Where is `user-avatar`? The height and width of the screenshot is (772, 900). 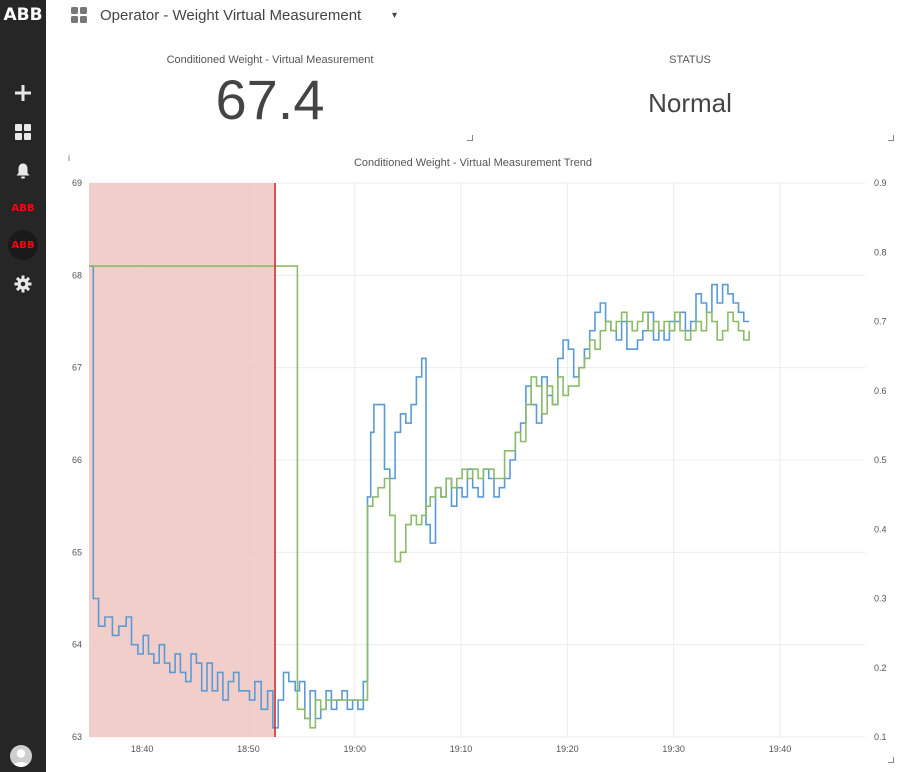
user-avatar is located at coordinates (21, 756).